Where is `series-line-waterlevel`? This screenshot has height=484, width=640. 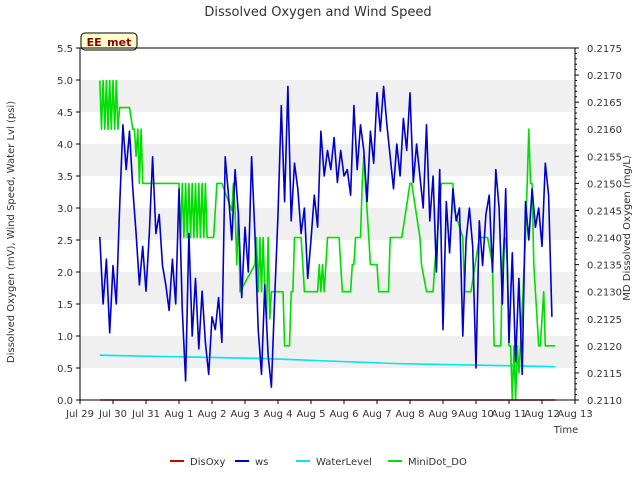
series-line-waterlevel is located at coordinates (327, 361).